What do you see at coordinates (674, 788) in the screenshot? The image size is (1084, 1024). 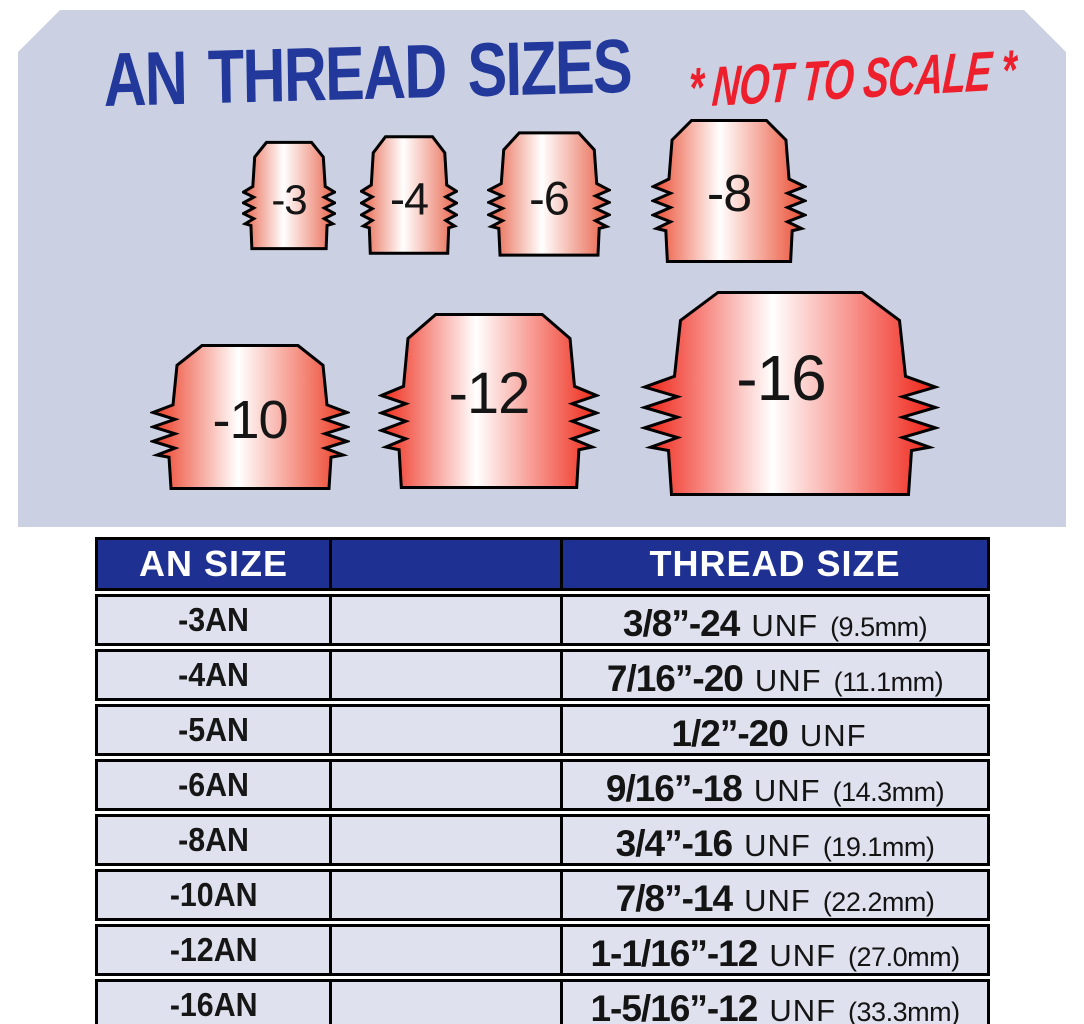 I see `thread-size-value: 9/16”-18` at bounding box center [674, 788].